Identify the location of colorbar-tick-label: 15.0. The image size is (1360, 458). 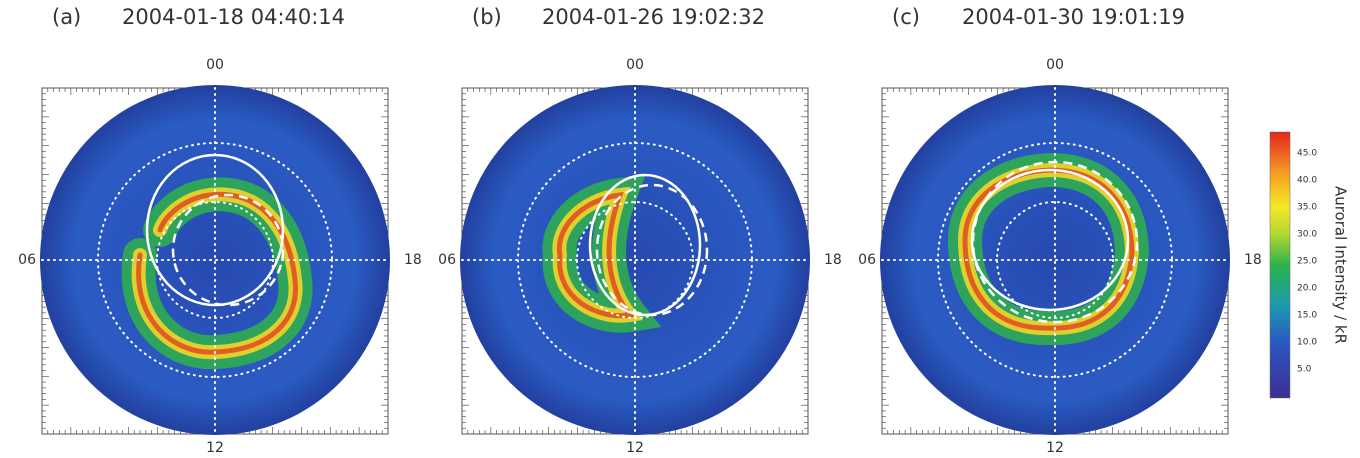
(1307, 316).